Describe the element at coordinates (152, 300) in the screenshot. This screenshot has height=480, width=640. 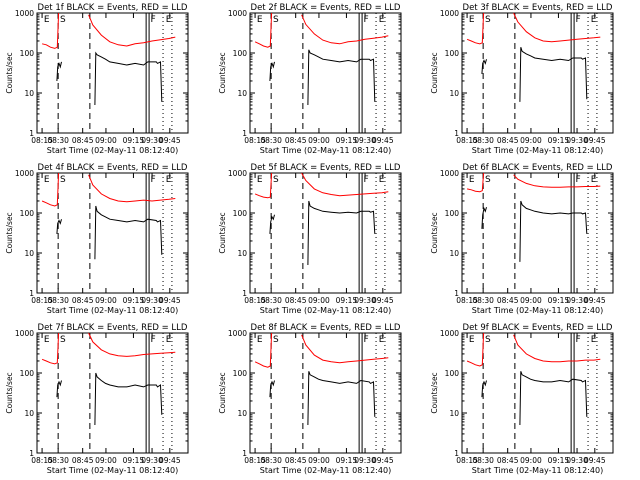
I see `x-tick-label: 09:30` at that location.